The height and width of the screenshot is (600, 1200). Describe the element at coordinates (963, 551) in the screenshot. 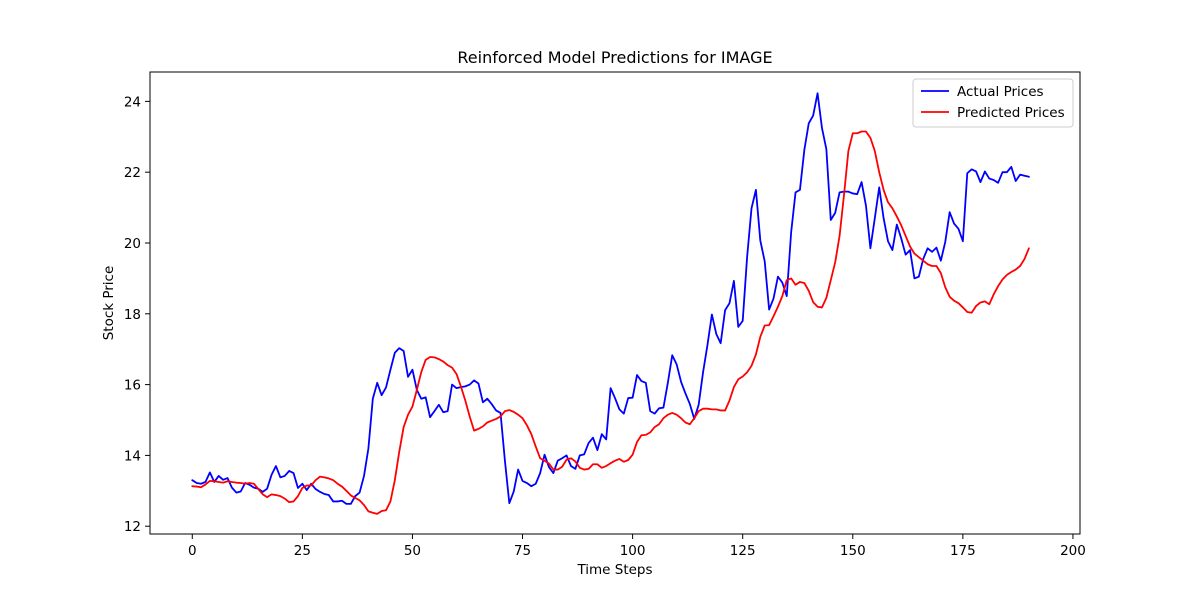

I see `x-tick-label: 175` at that location.